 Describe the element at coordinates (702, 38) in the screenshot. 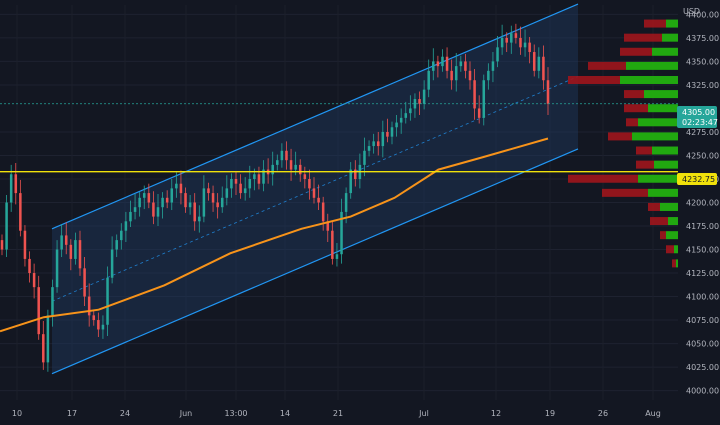

I see `y-tick-label: 4375.00` at that location.